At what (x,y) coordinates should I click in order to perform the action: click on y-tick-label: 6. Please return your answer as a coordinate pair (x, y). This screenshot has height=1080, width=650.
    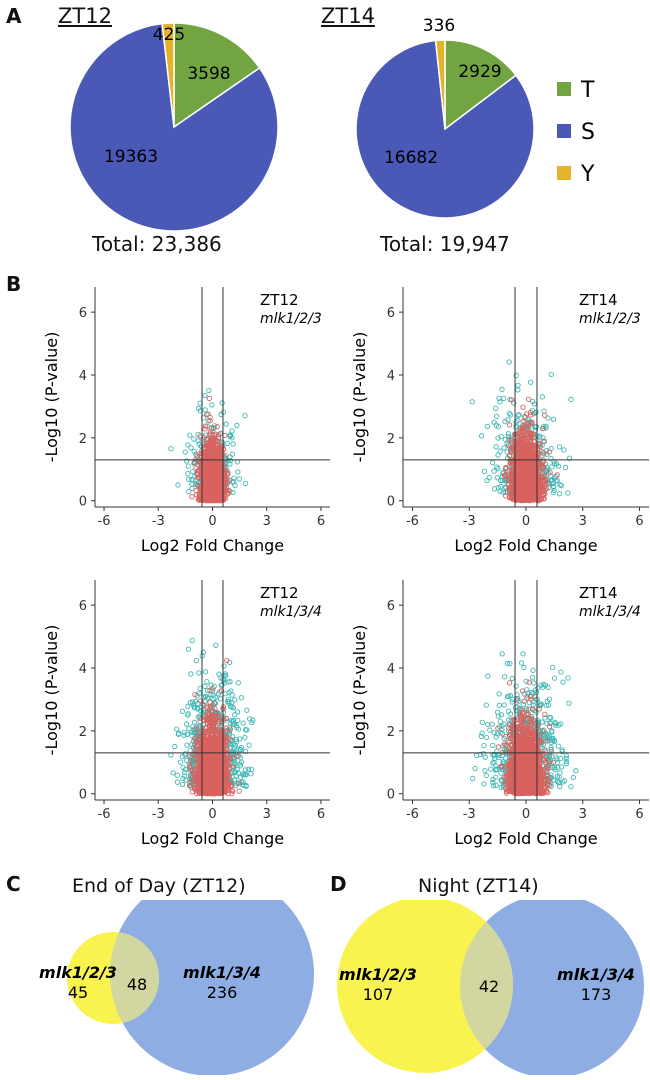
    Looking at the image, I should click on (83, 313).